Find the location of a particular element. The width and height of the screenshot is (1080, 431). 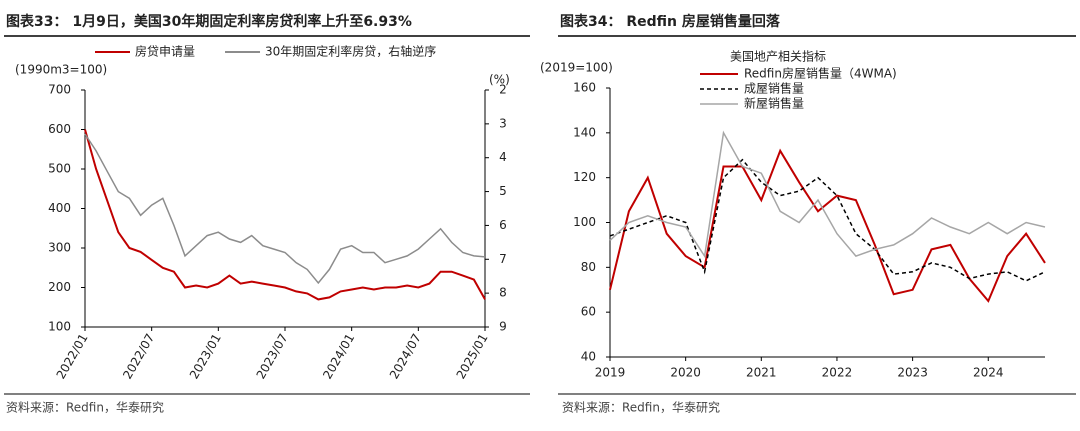

x-tick-label: 2024/07 is located at coordinates (405, 356).